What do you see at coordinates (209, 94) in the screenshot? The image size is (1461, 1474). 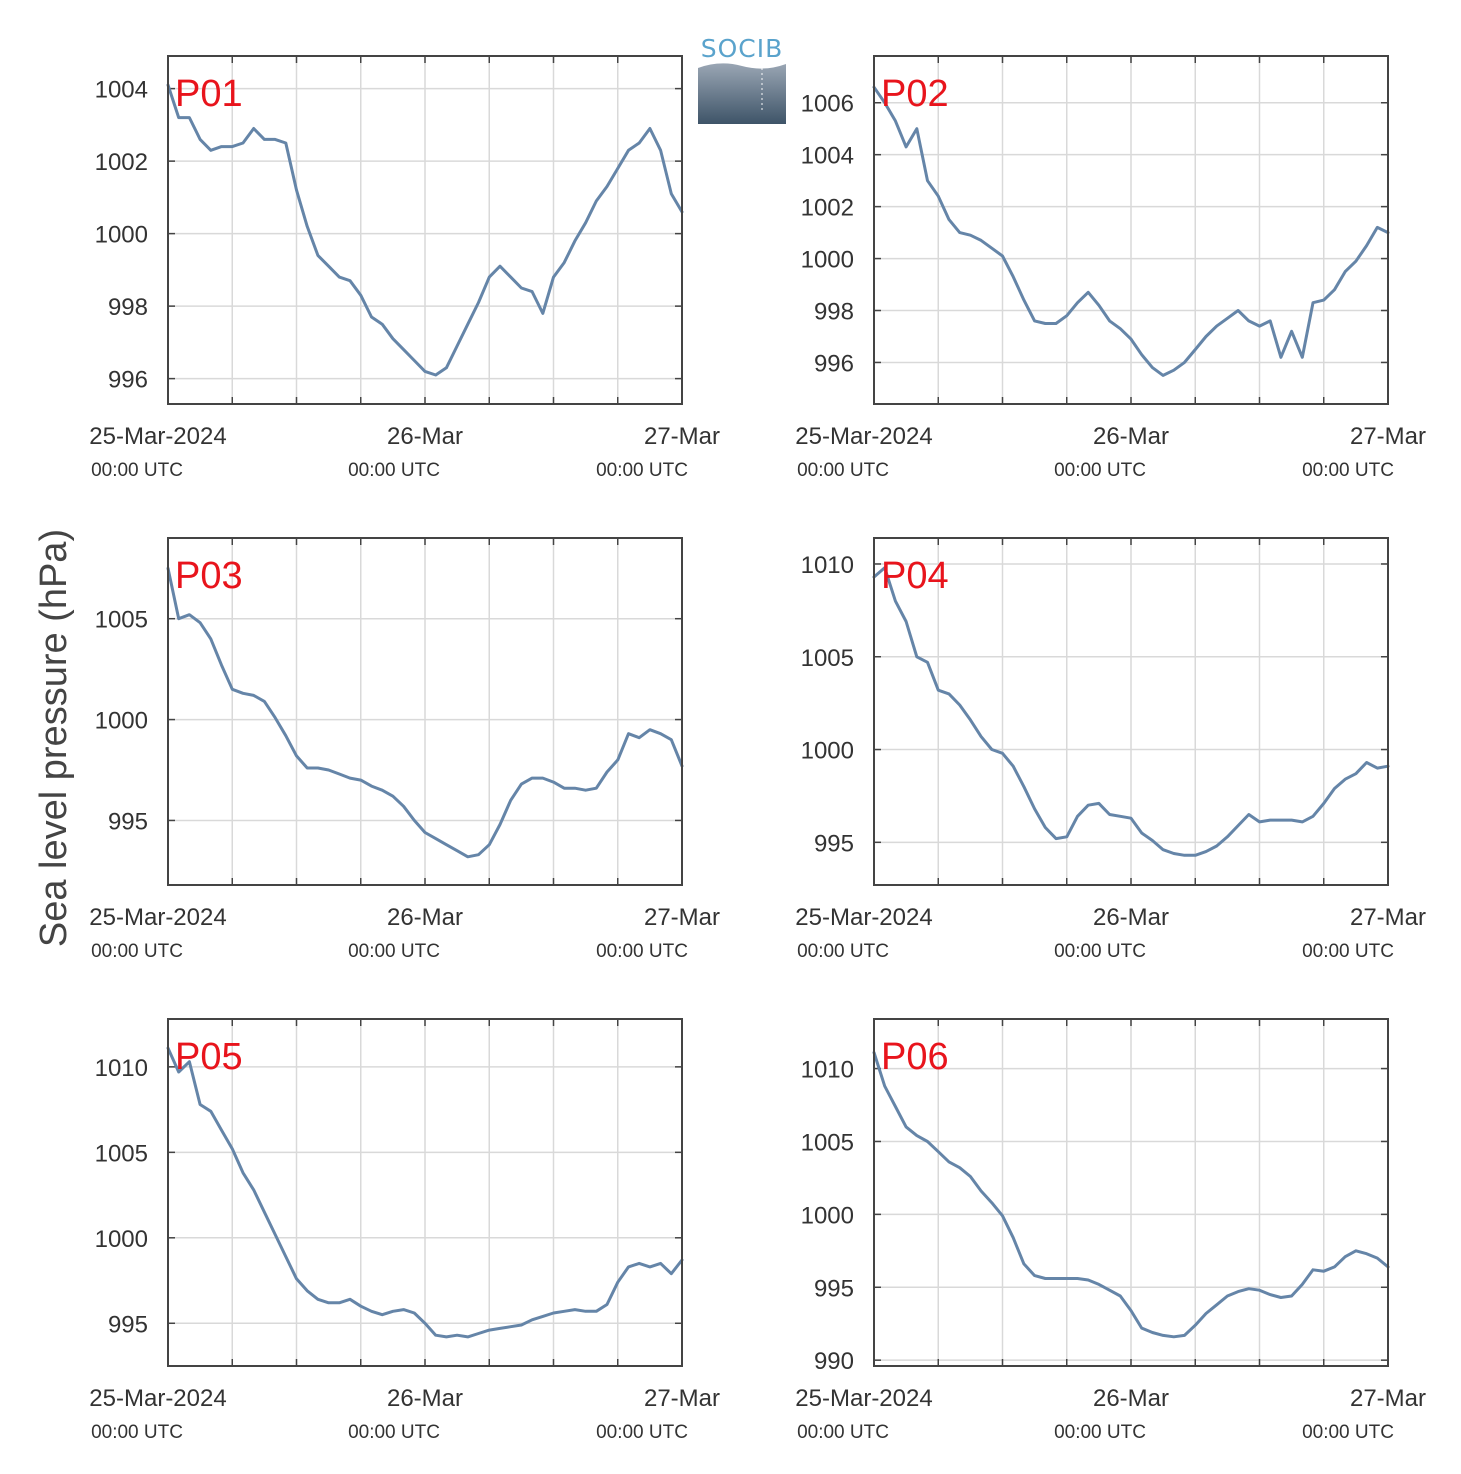 I see `p01-panel-label: P01` at bounding box center [209, 94].